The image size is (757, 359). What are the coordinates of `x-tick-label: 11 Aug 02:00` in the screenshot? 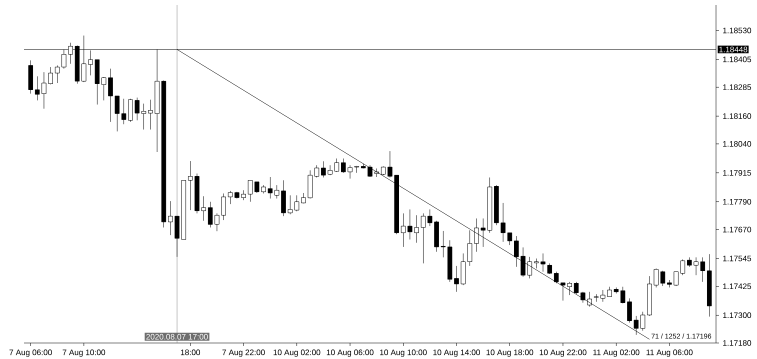 It's located at (616, 353).